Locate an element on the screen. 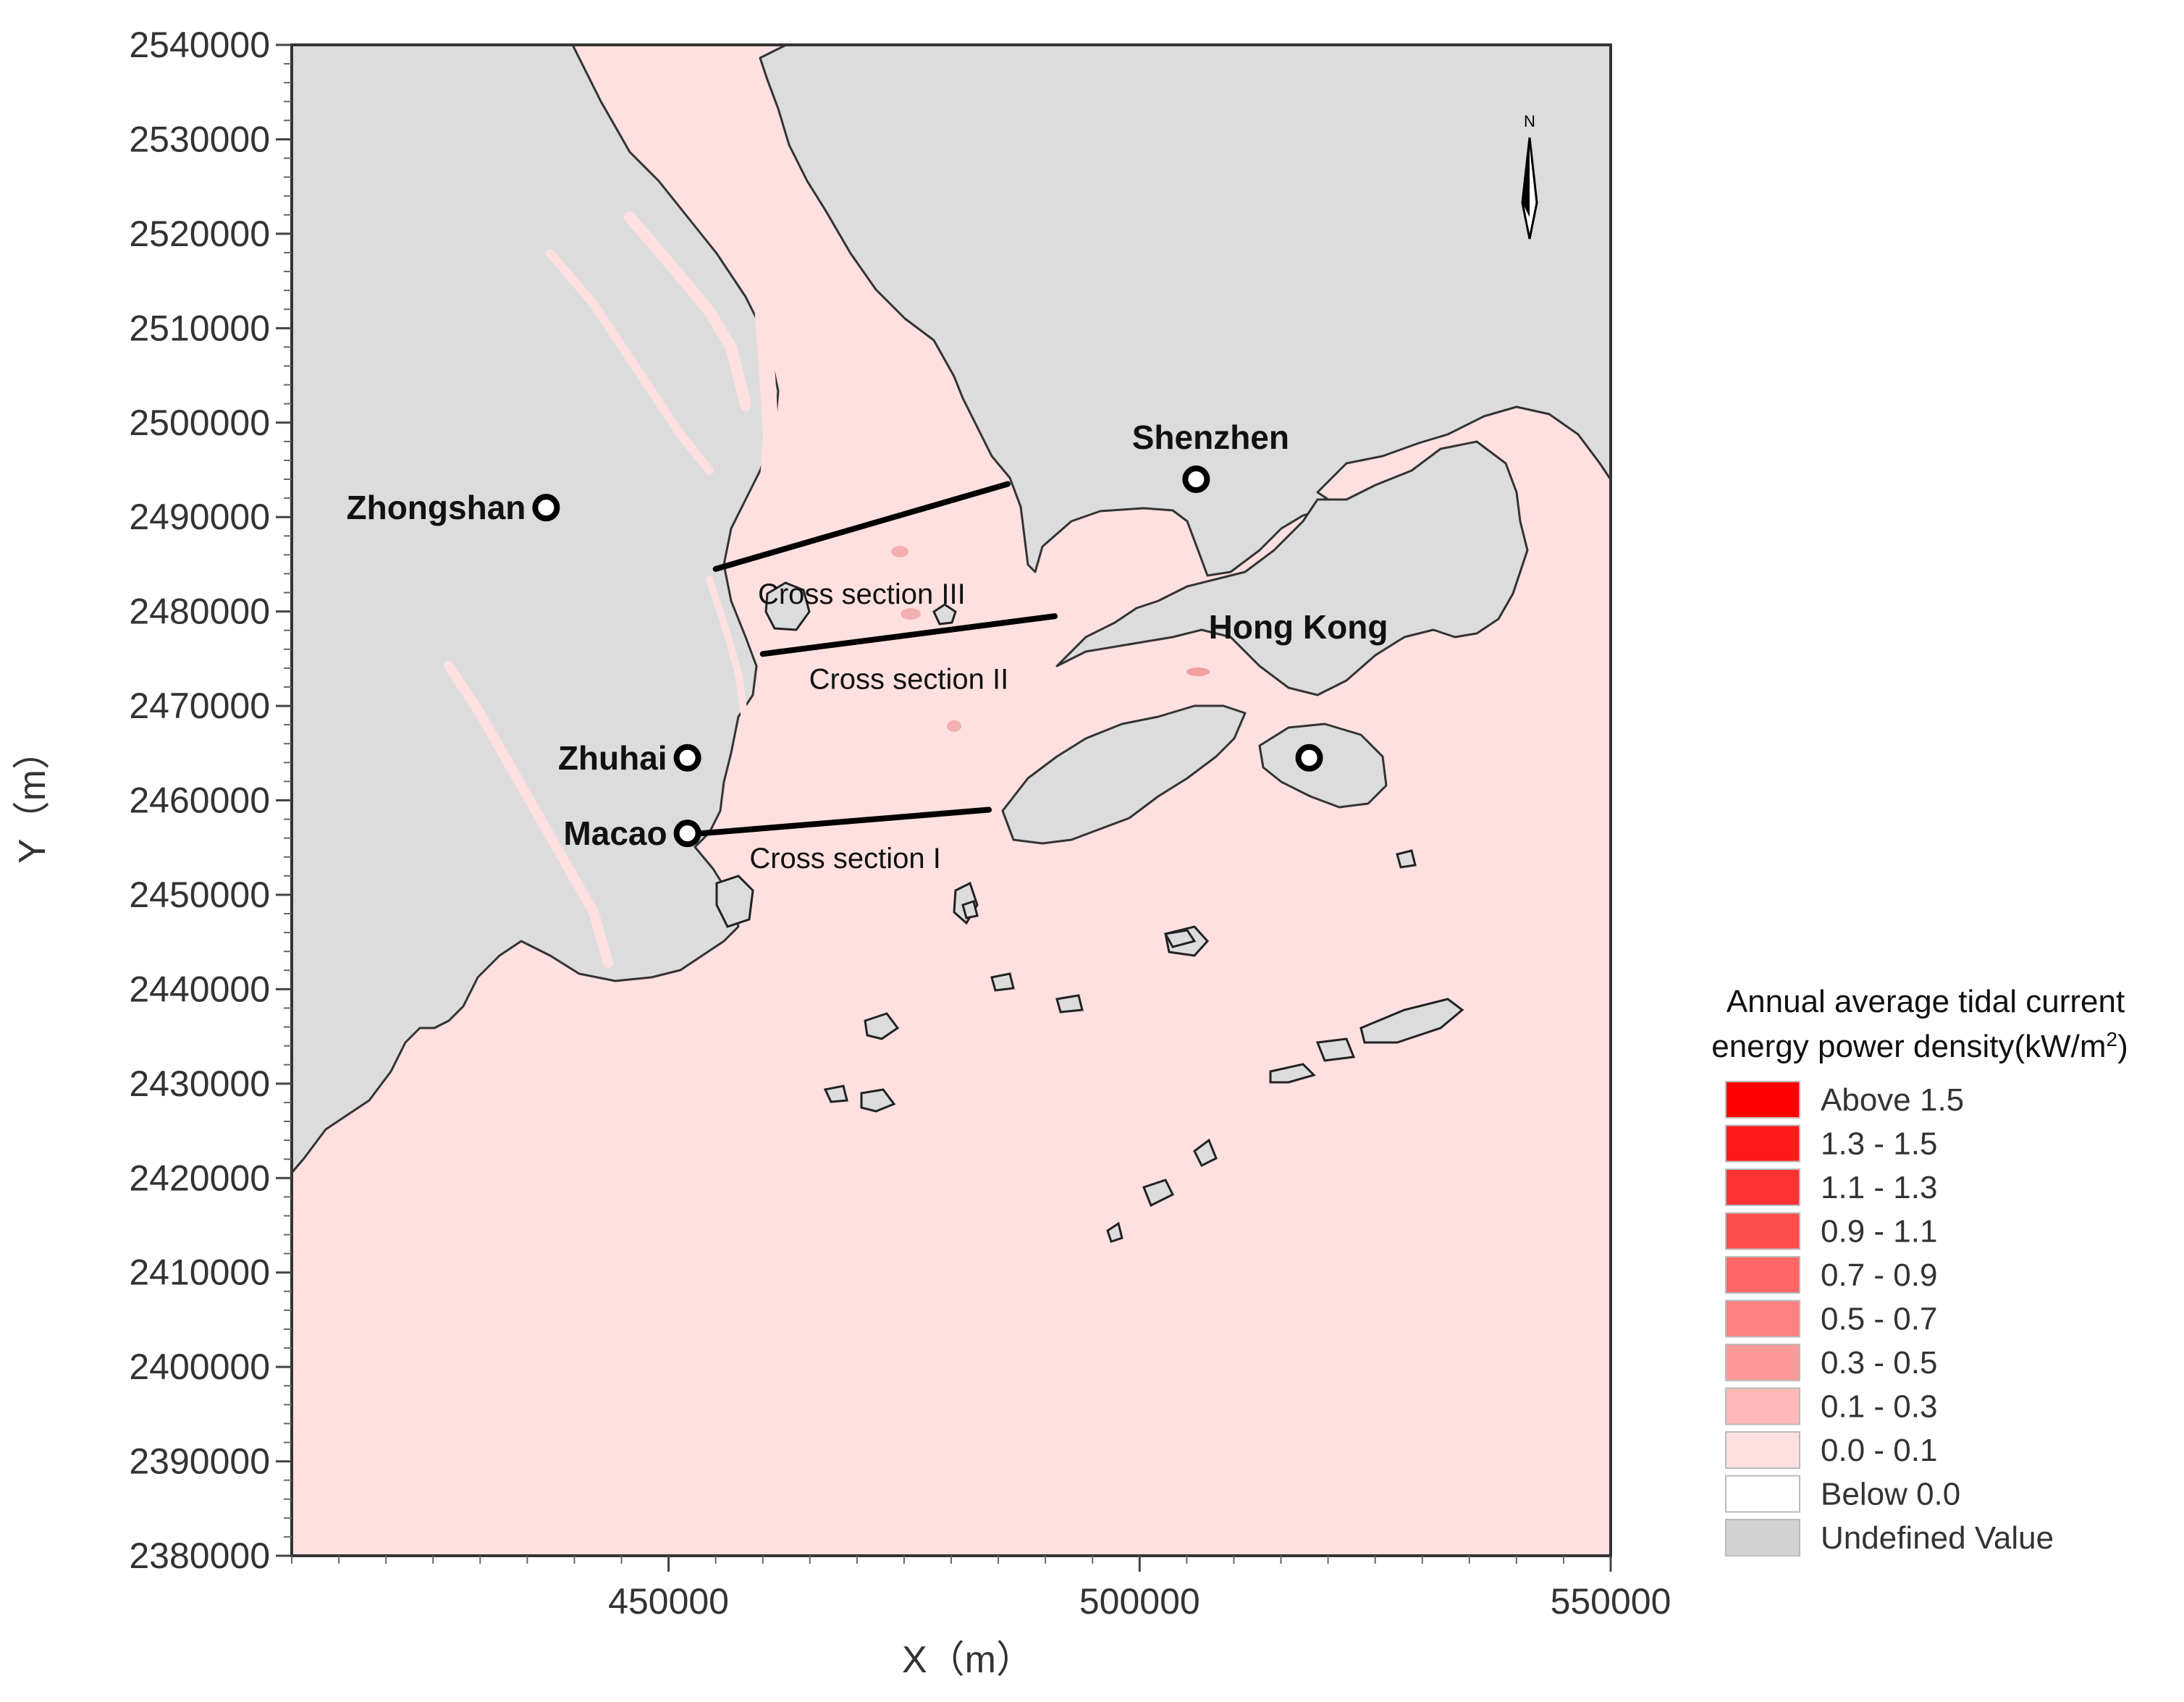  cross-section-label: Cross section I is located at coordinates (845, 859).